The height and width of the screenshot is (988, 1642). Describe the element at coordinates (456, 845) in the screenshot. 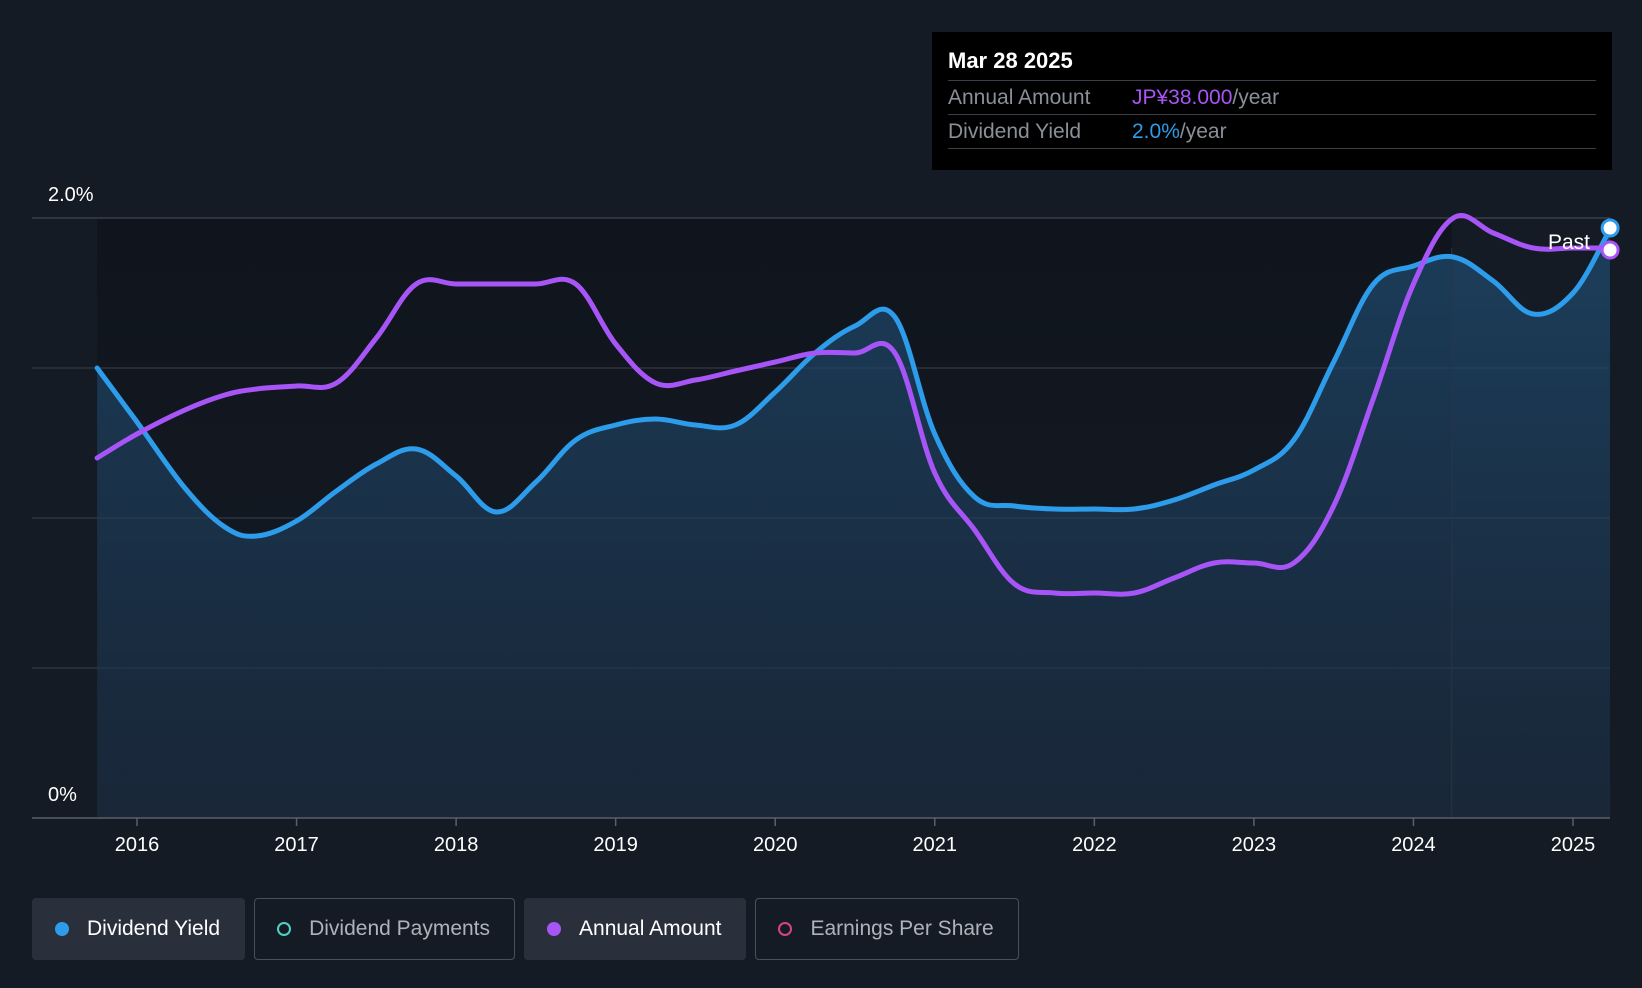

I see `x-tick-label: 2018` at that location.